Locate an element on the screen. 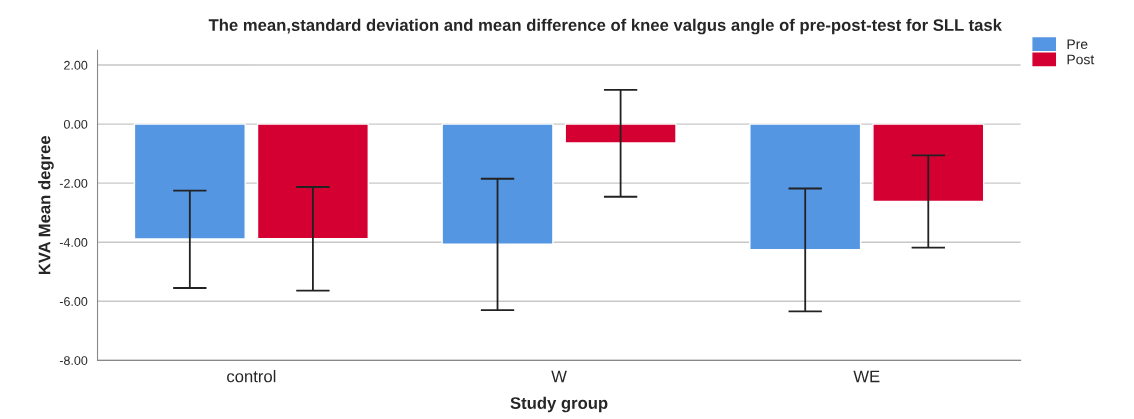  legend-label: Post is located at coordinates (1081, 59).